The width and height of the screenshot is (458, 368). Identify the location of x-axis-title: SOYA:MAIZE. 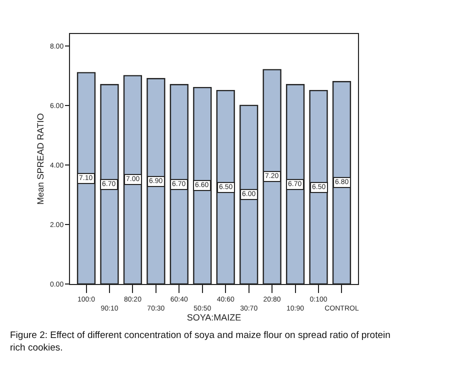
(214, 317).